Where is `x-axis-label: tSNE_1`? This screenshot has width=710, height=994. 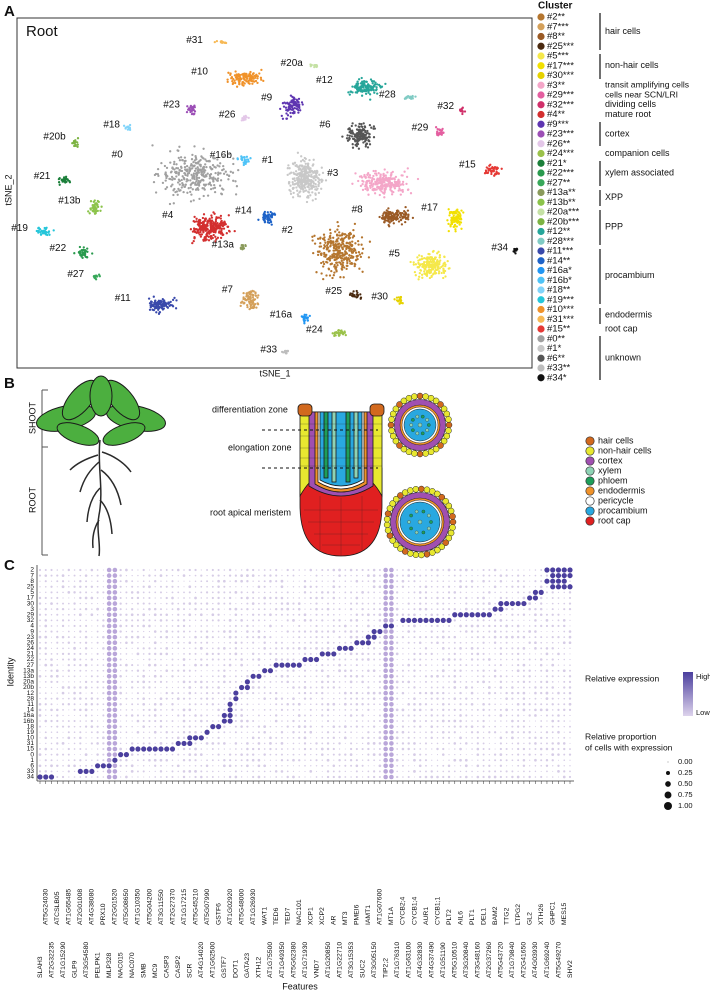
x-axis-label: tSNE_1 is located at coordinates (274, 373).